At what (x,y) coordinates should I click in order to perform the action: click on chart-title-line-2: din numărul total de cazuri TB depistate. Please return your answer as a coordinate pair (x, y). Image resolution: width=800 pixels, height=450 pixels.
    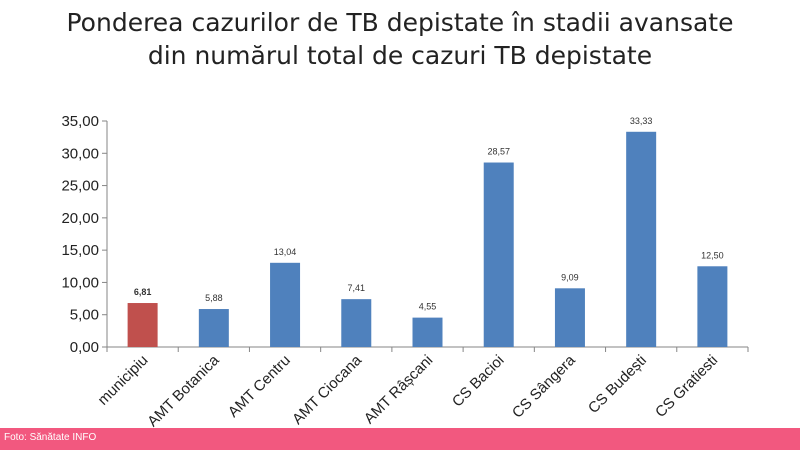
    Looking at the image, I should click on (400, 55).